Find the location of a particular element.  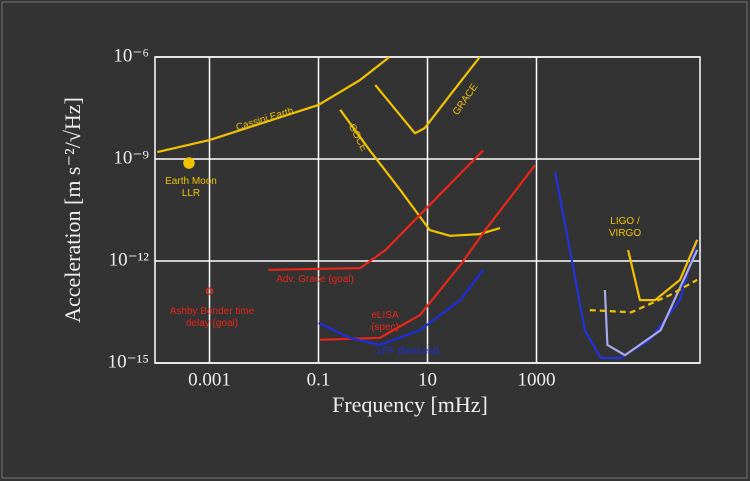

y-tick-label: 10⁻⁶ is located at coordinates (131, 55).